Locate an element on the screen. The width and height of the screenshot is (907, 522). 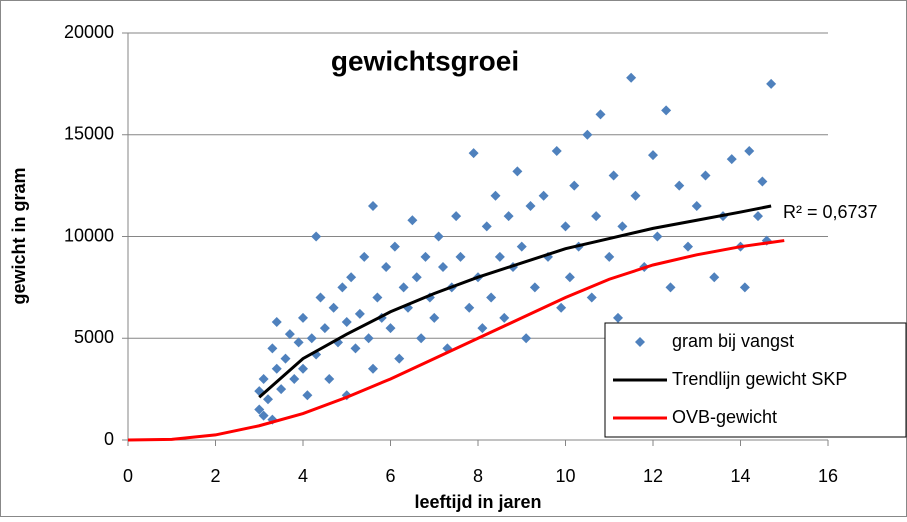
y-axis-label: gewicht in gram is located at coordinates (19, 235).